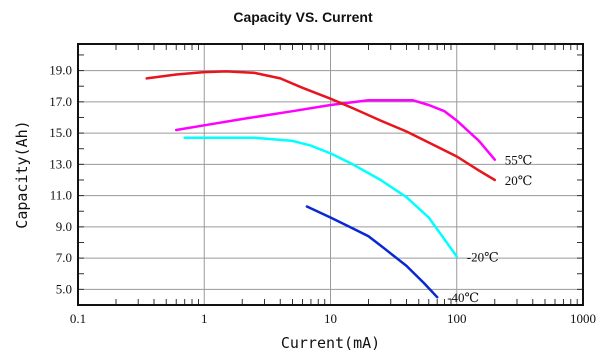 Image resolution: width=606 pixels, height=356 pixels. What do you see at coordinates (330, 318) in the screenshot?
I see `x-tick-label: 10` at bounding box center [330, 318].